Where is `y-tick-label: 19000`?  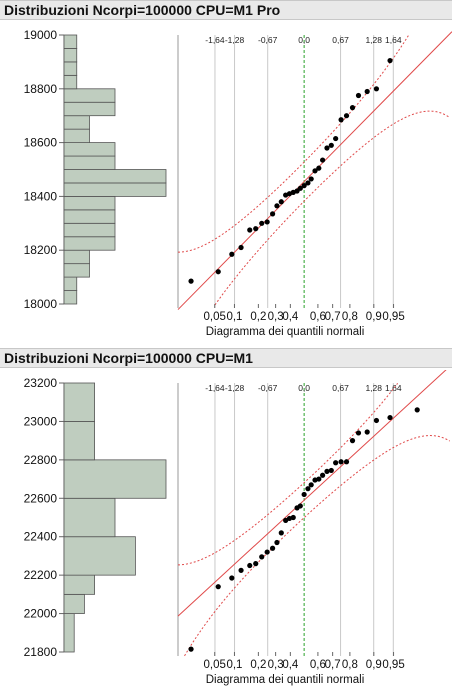 y-tick-label: 19000 is located at coordinates (41, 35).